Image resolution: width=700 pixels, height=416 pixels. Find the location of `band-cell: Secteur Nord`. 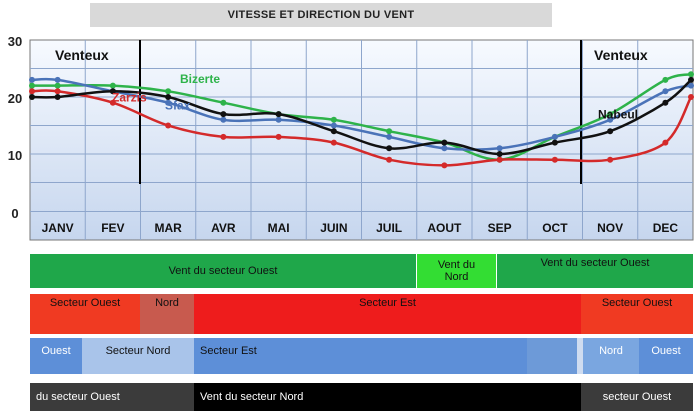

band-cell: Secteur Nord is located at coordinates (138, 356).